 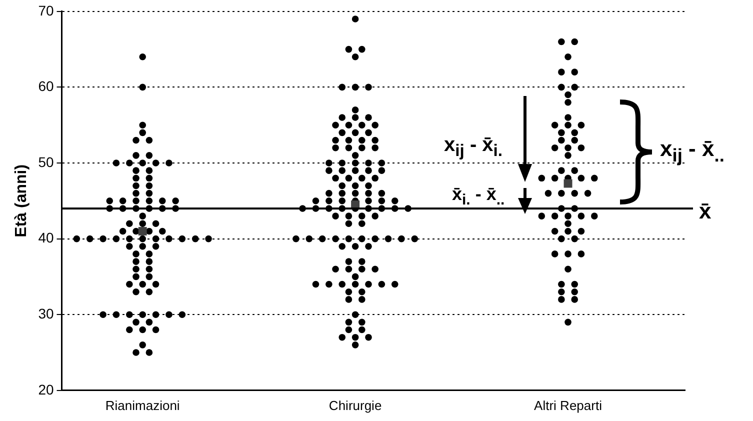 I want to click on y-tick-label: 60, so click(x=46, y=86).